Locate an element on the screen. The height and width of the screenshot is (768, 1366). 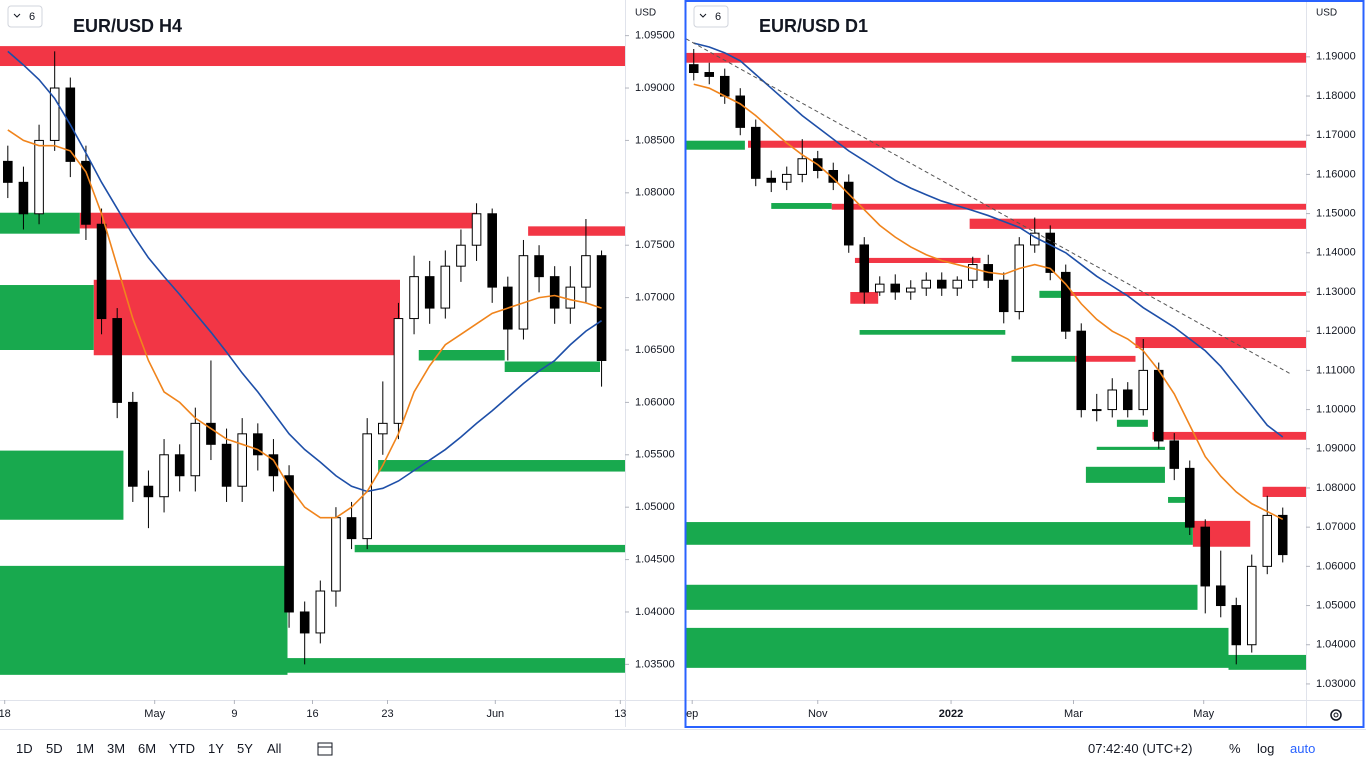
y-tick-label: 1.08000 is located at coordinates (655, 193).